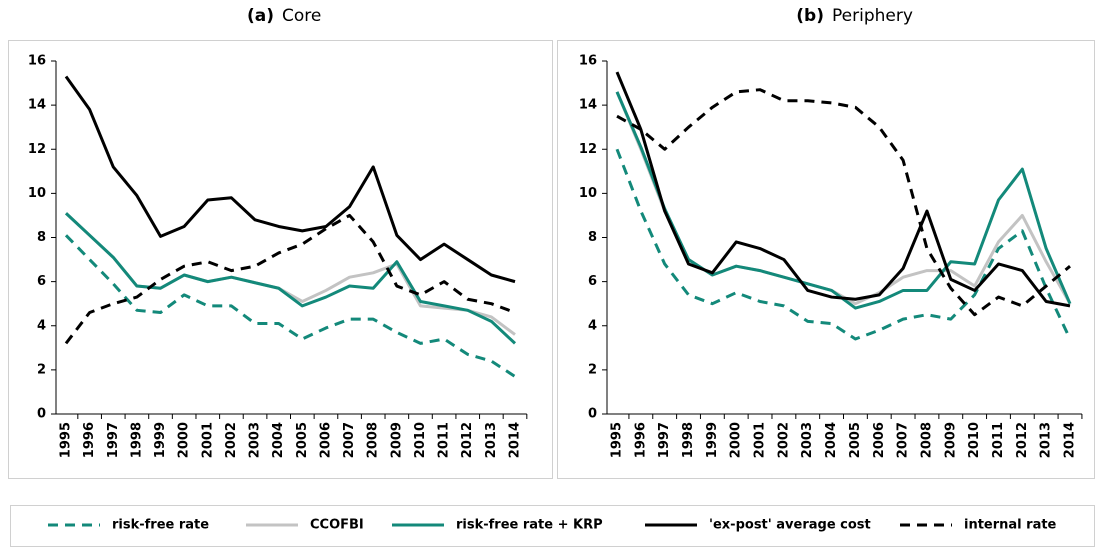 The image size is (1096, 550). I want to click on legend-label: CCOFBI, so click(337, 525).